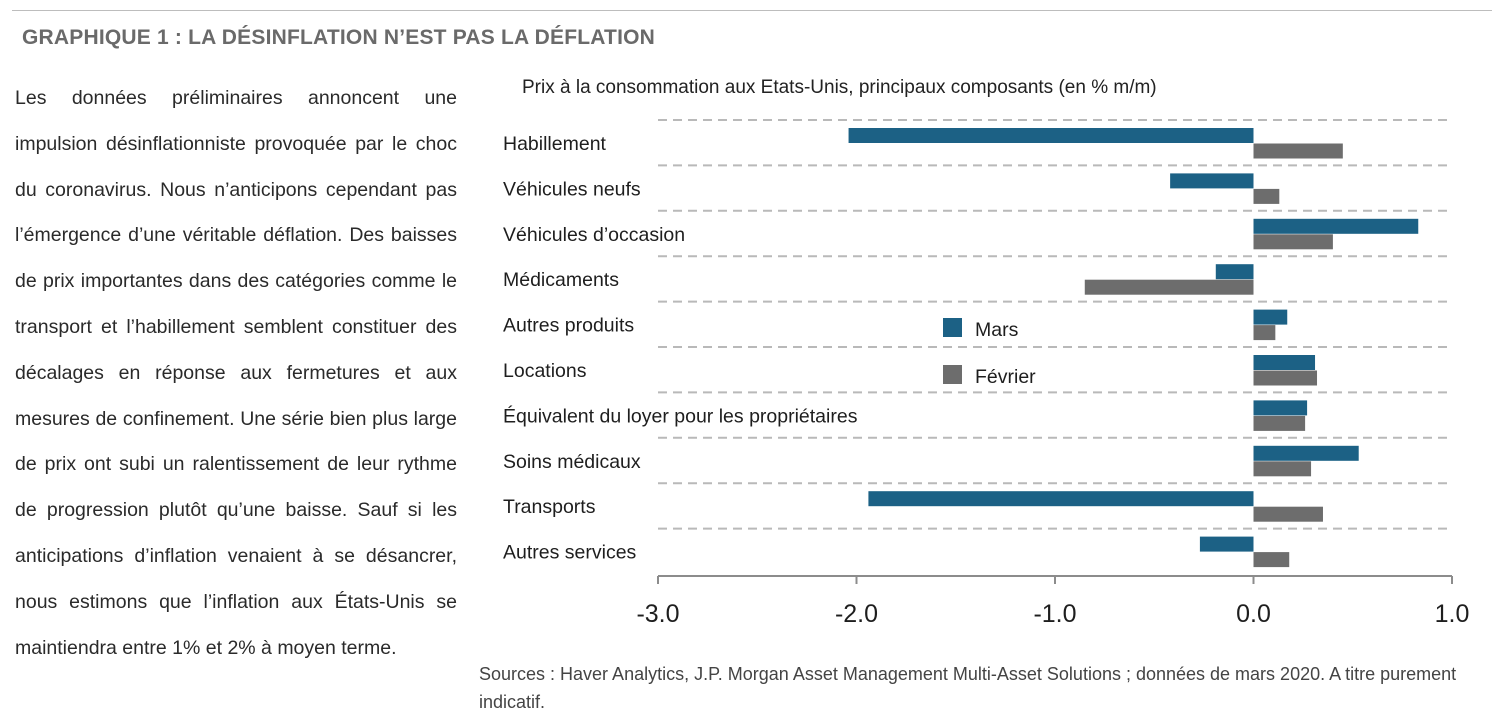 This screenshot has height=720, width=1509. What do you see at coordinates (752, 10) in the screenshot?
I see `top-rule` at bounding box center [752, 10].